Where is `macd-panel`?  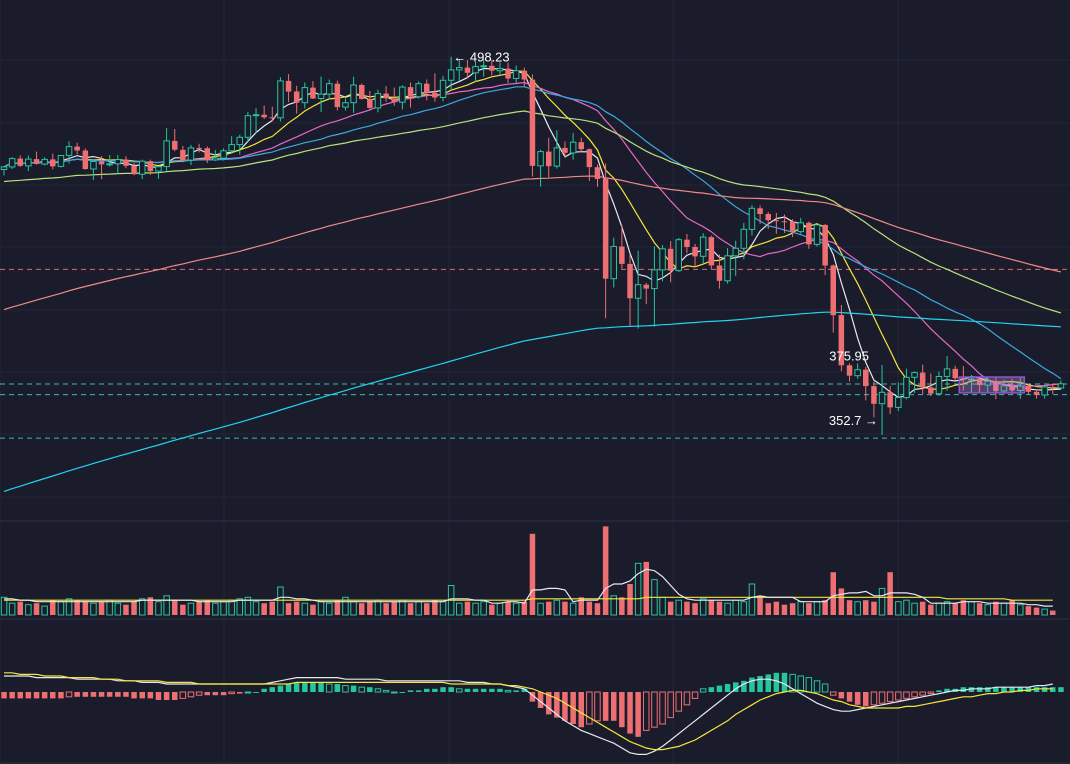
macd-panel is located at coordinates (532, 713).